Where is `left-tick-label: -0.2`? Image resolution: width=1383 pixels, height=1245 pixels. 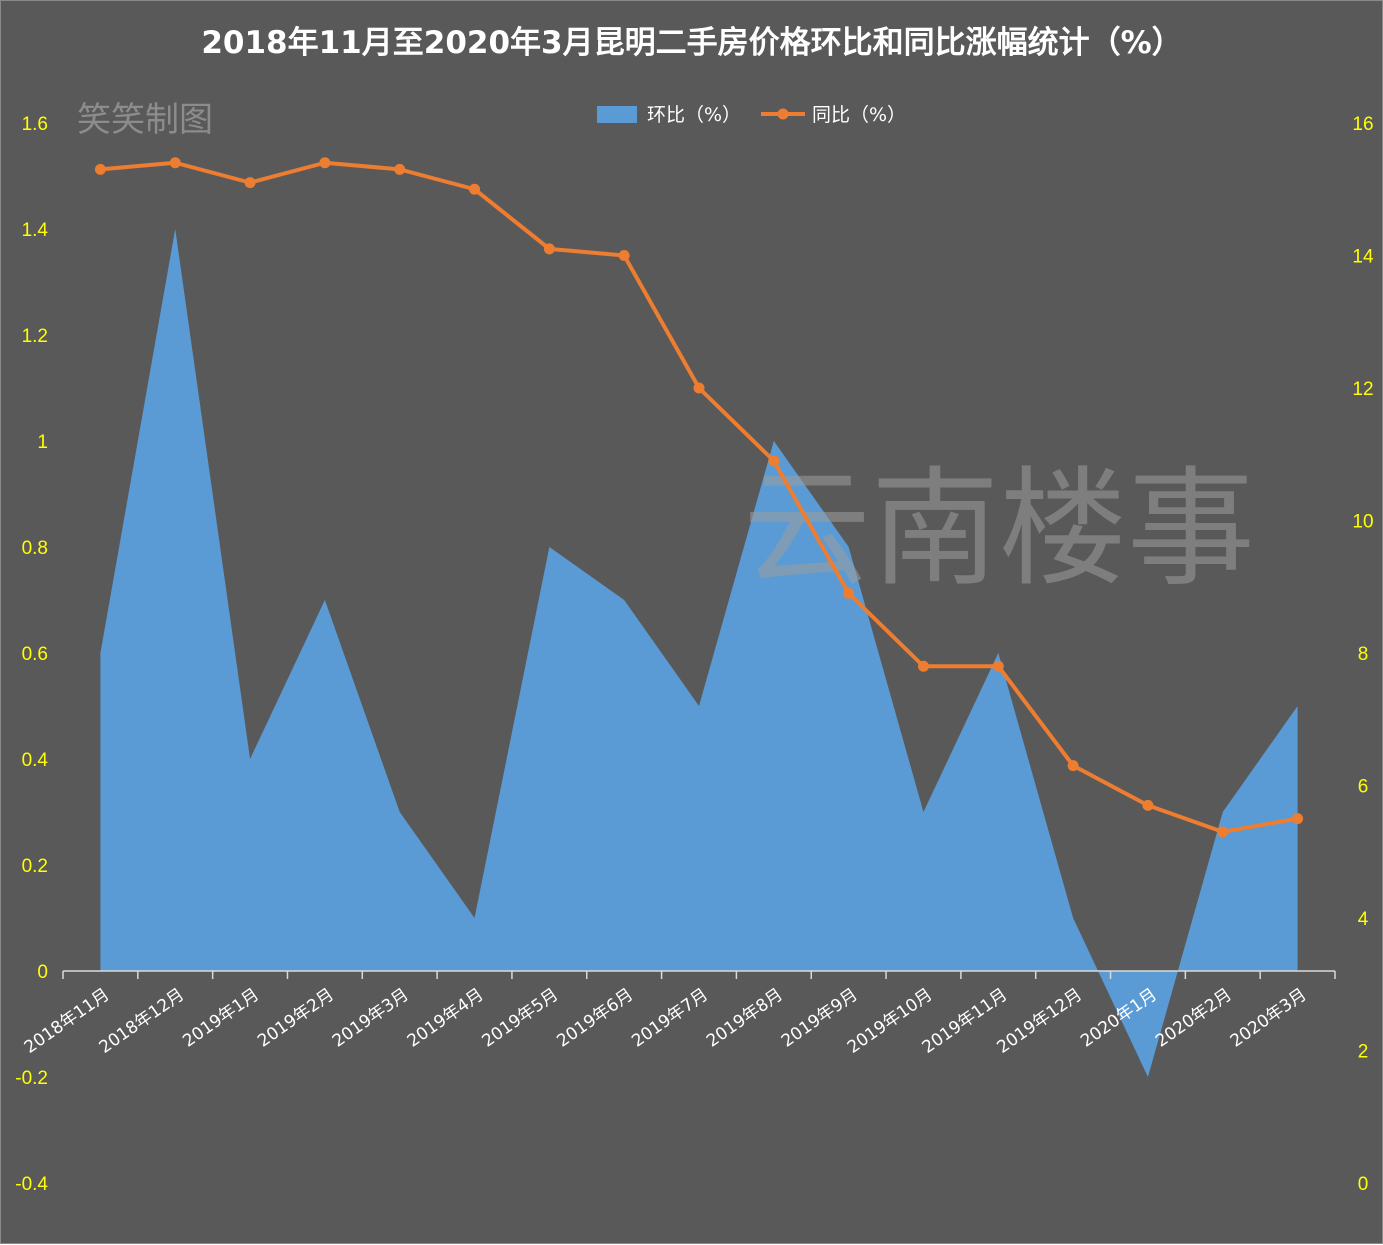 left-tick-label: -0.2 is located at coordinates (31, 1078).